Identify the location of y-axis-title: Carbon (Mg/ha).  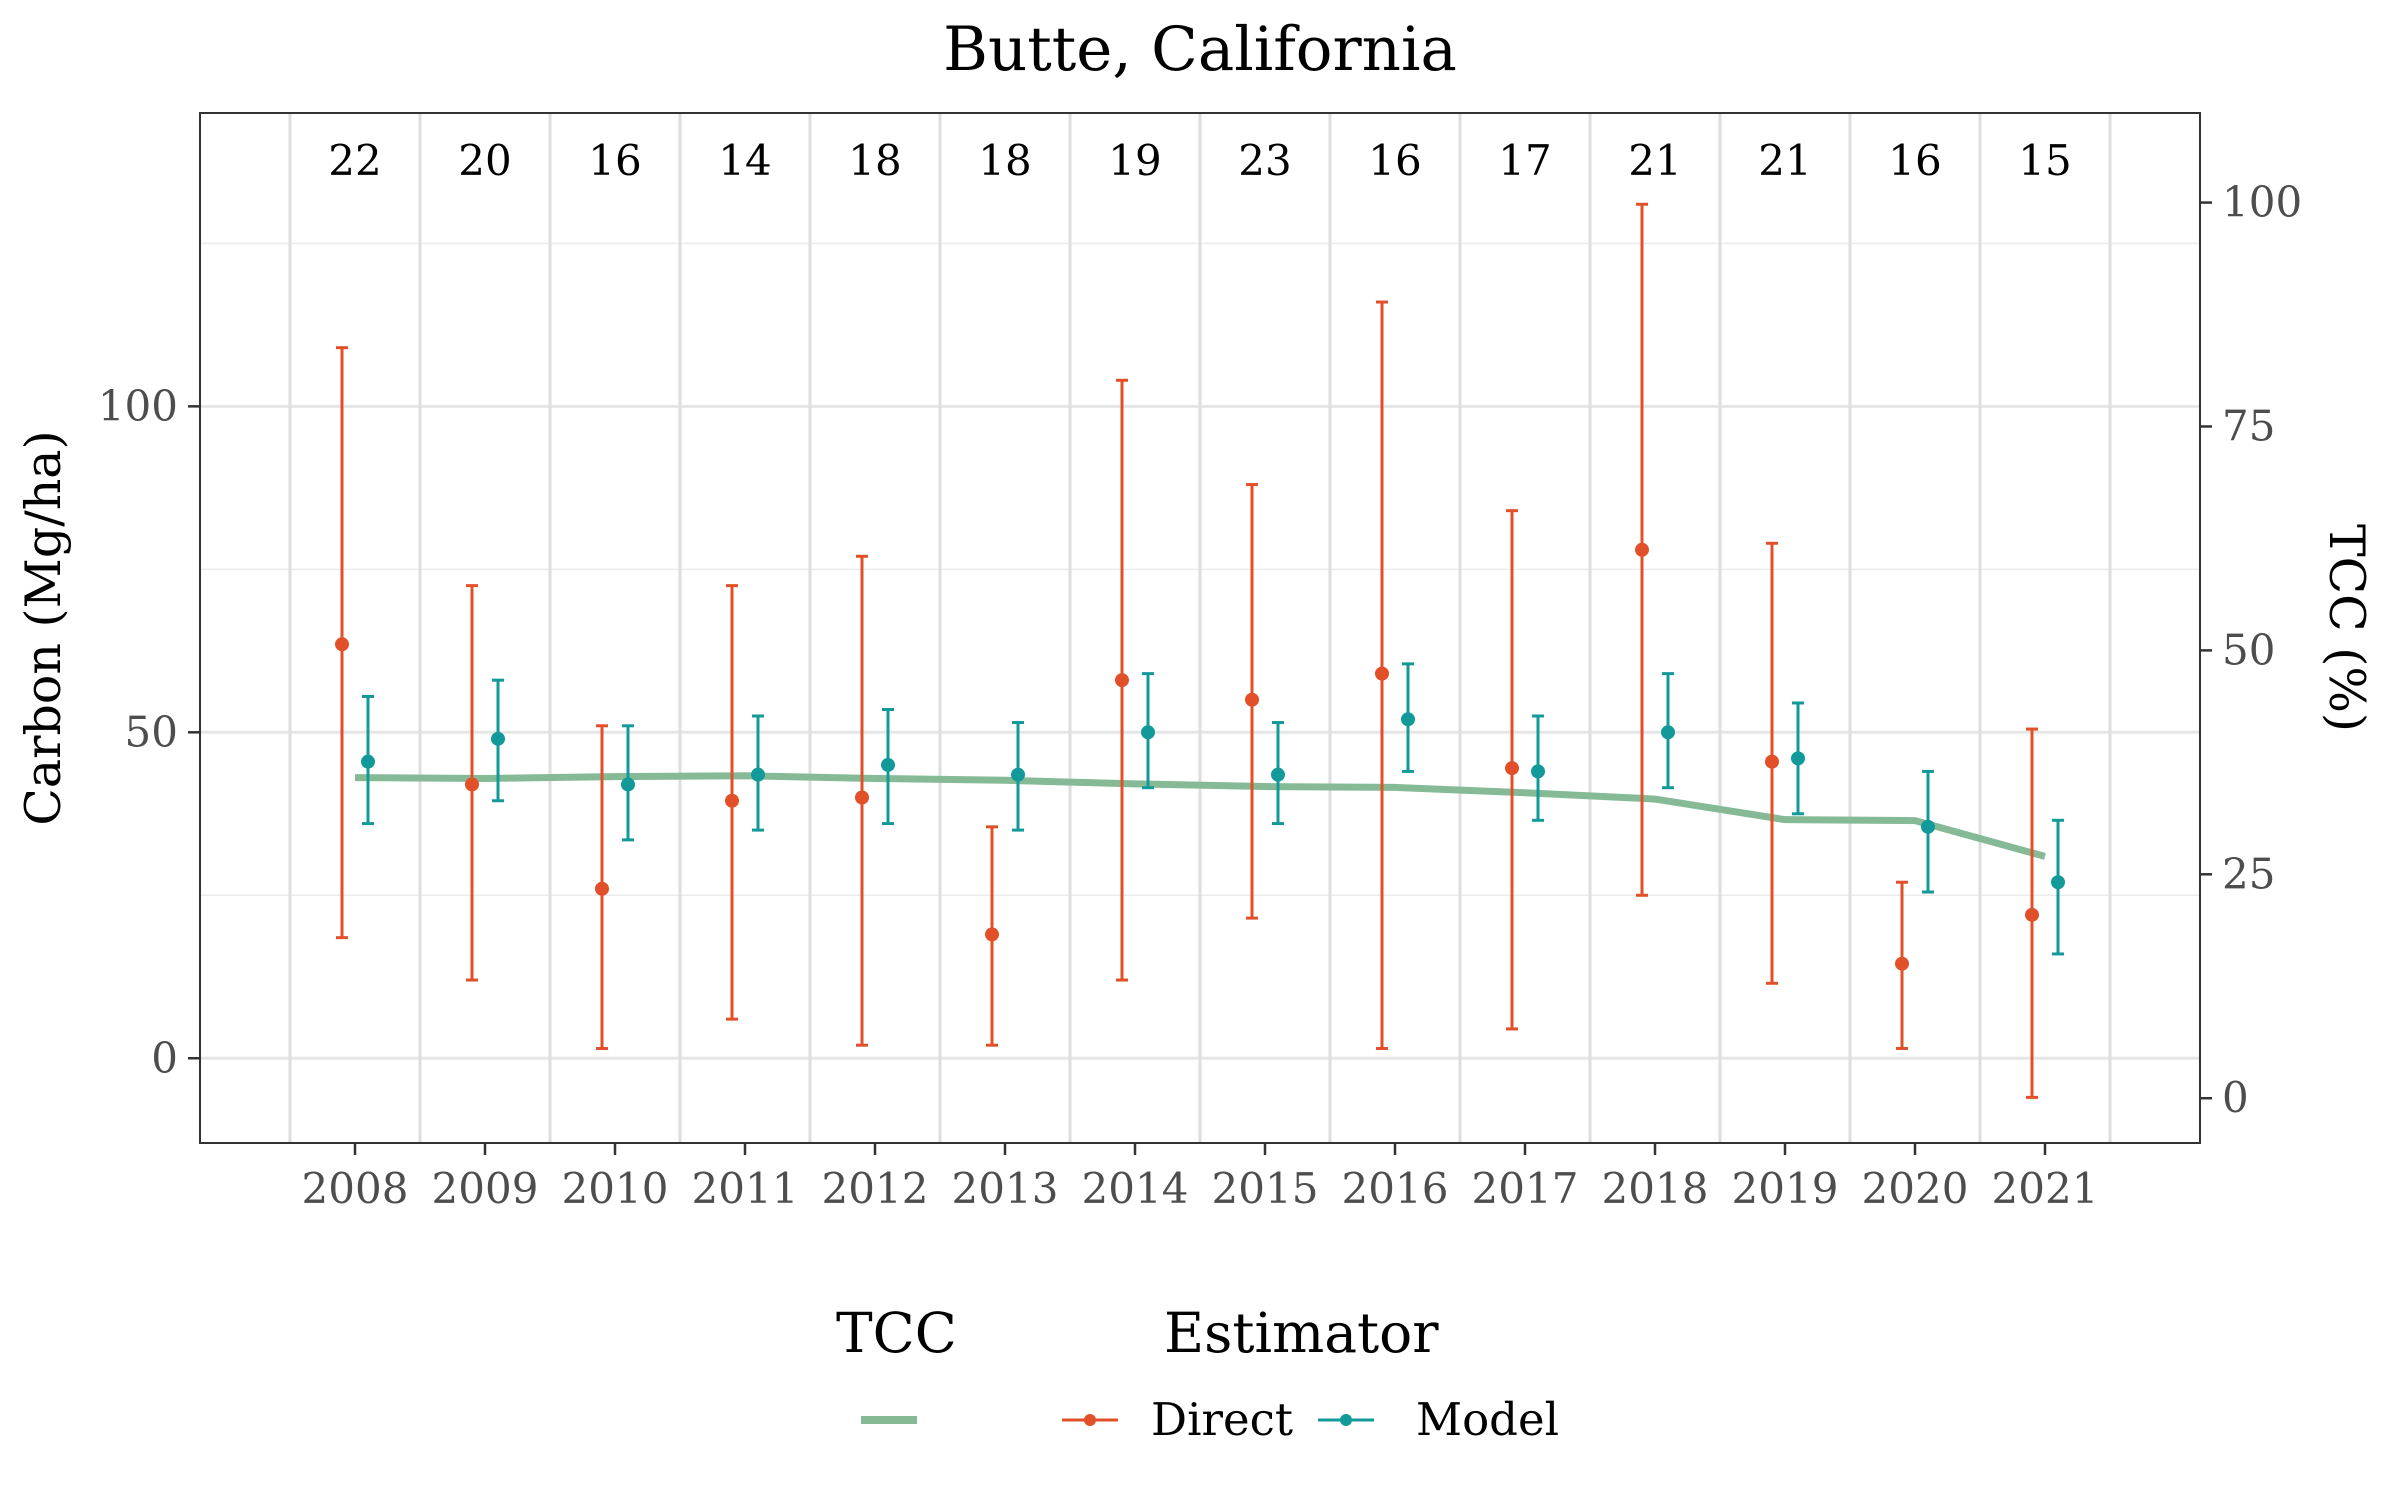
(43, 627).